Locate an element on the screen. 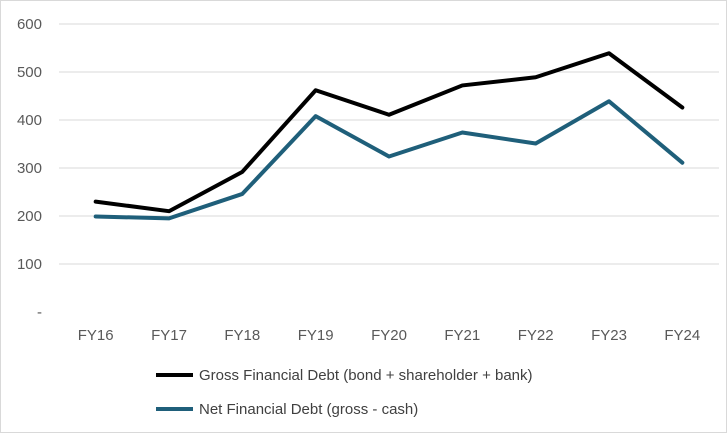  y-tick-label: 600 is located at coordinates (29, 24).